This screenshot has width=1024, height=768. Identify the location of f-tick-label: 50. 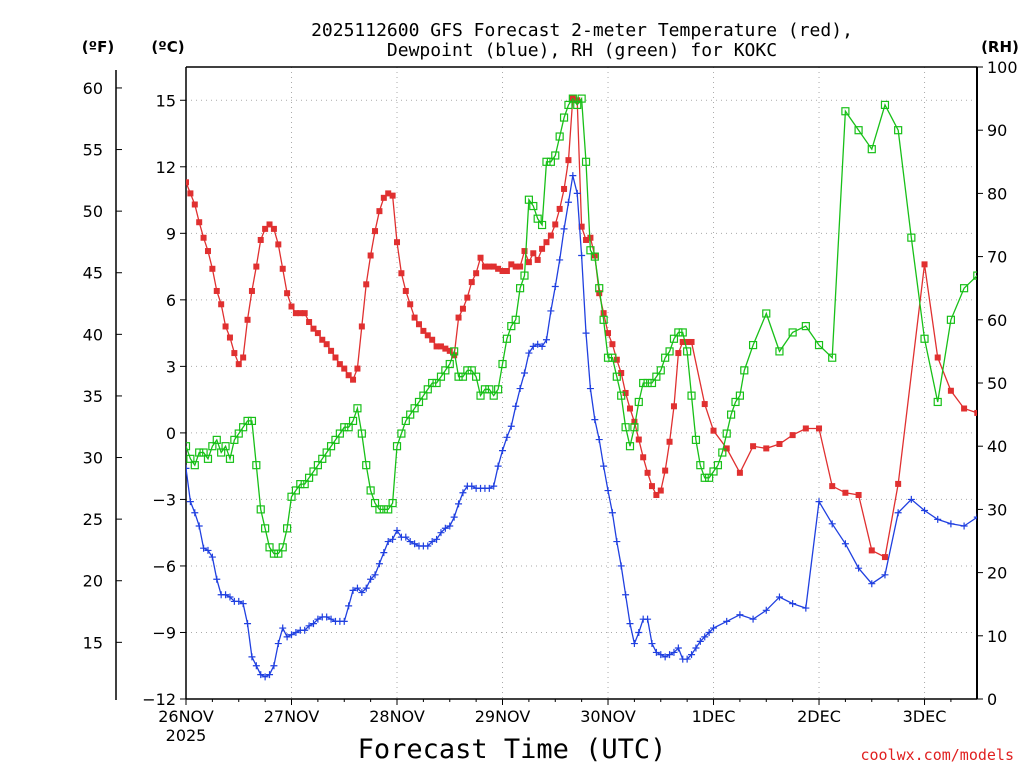
(93, 211).